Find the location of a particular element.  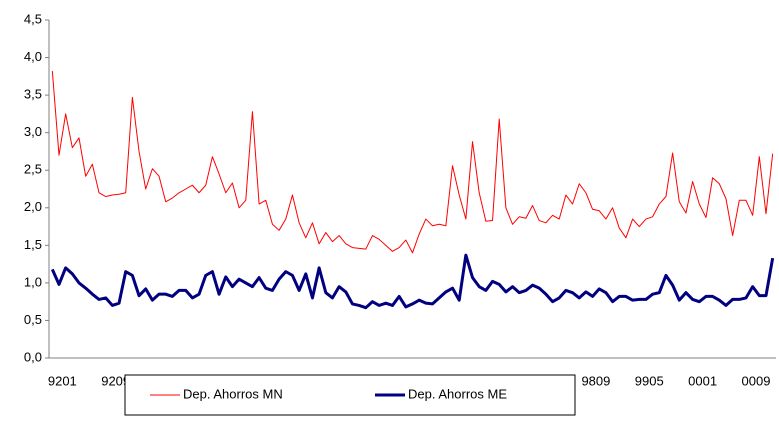

y-tick-label: 2,0 is located at coordinates (33, 206).